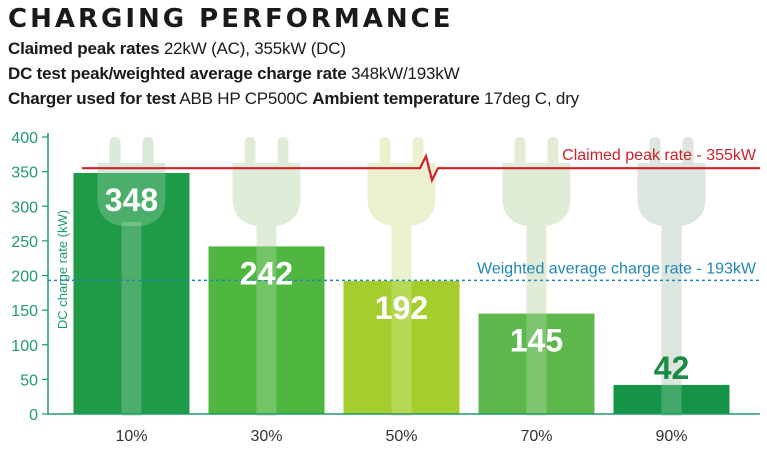 The width and height of the screenshot is (767, 452). Describe the element at coordinates (401, 308) in the screenshot. I see `value-label: 192` at that location.